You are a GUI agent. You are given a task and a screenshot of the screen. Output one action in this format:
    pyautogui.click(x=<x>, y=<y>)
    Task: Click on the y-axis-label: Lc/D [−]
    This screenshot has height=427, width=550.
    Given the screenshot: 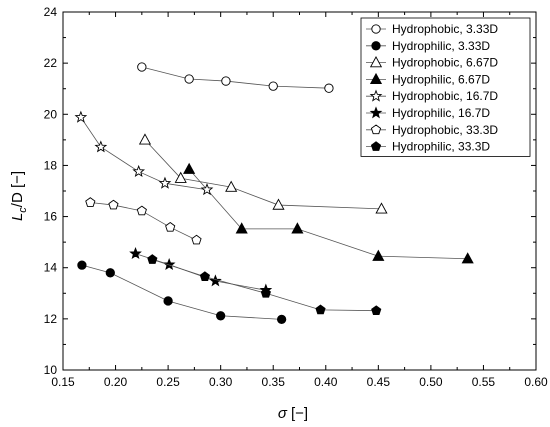 What is the action you would take?
    pyautogui.click(x=19, y=196)
    